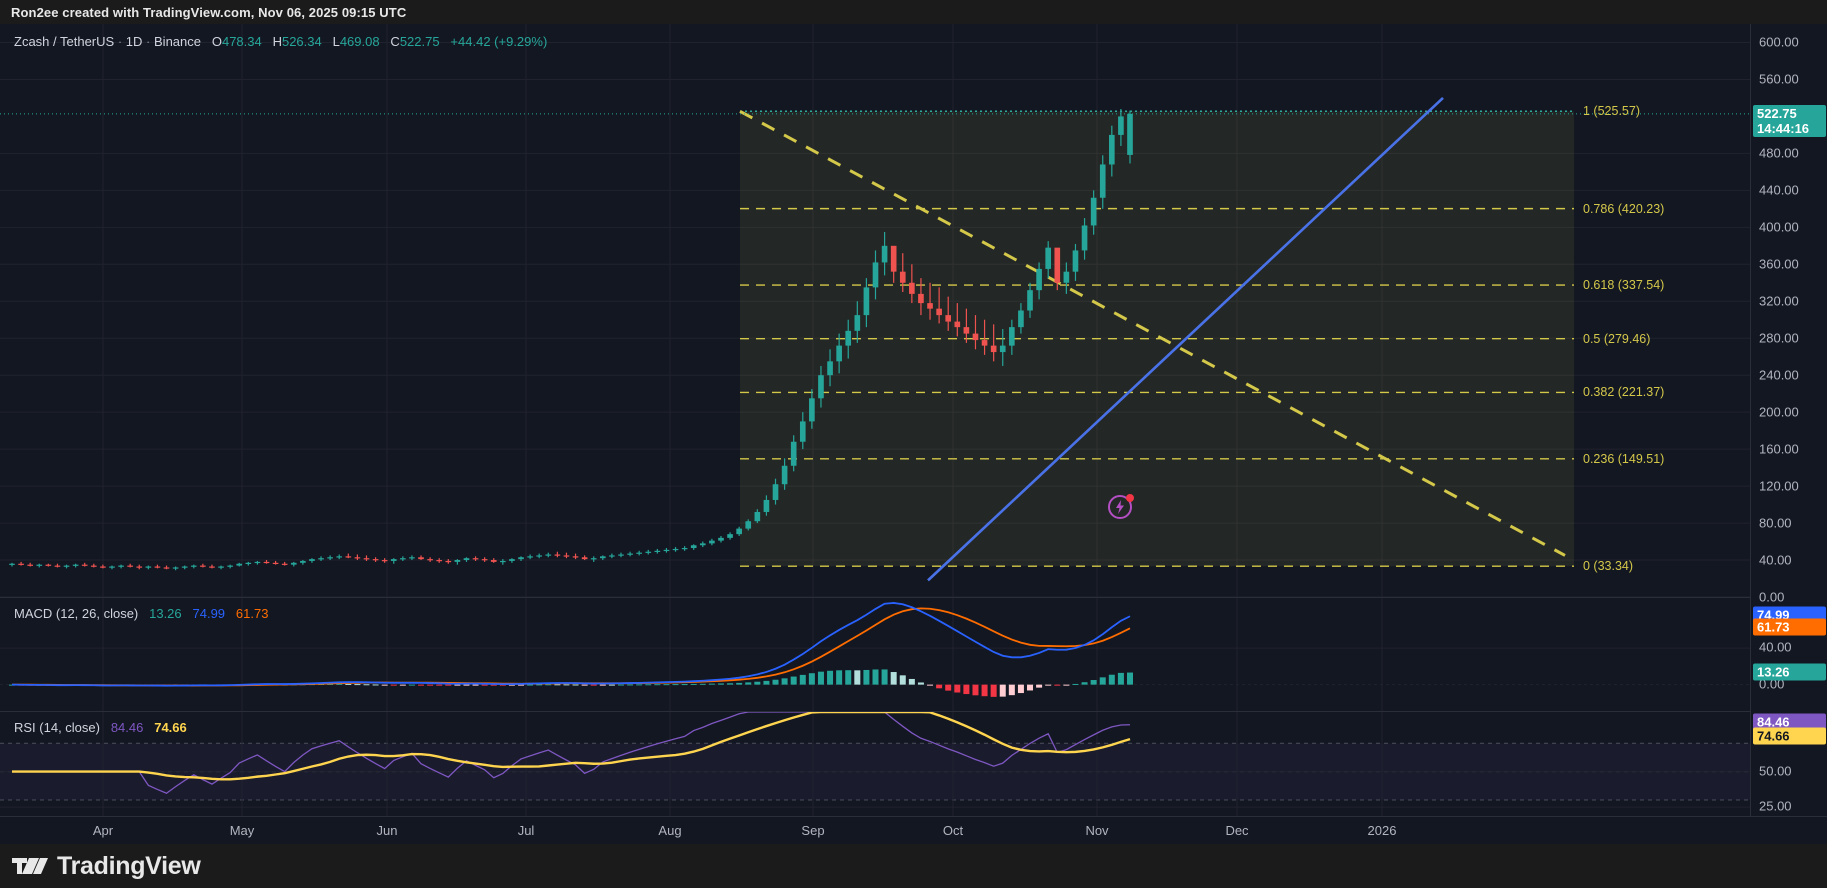 The height and width of the screenshot is (888, 1827). I want to click on fib-level-label: 0.236 (149.51), so click(1624, 458).